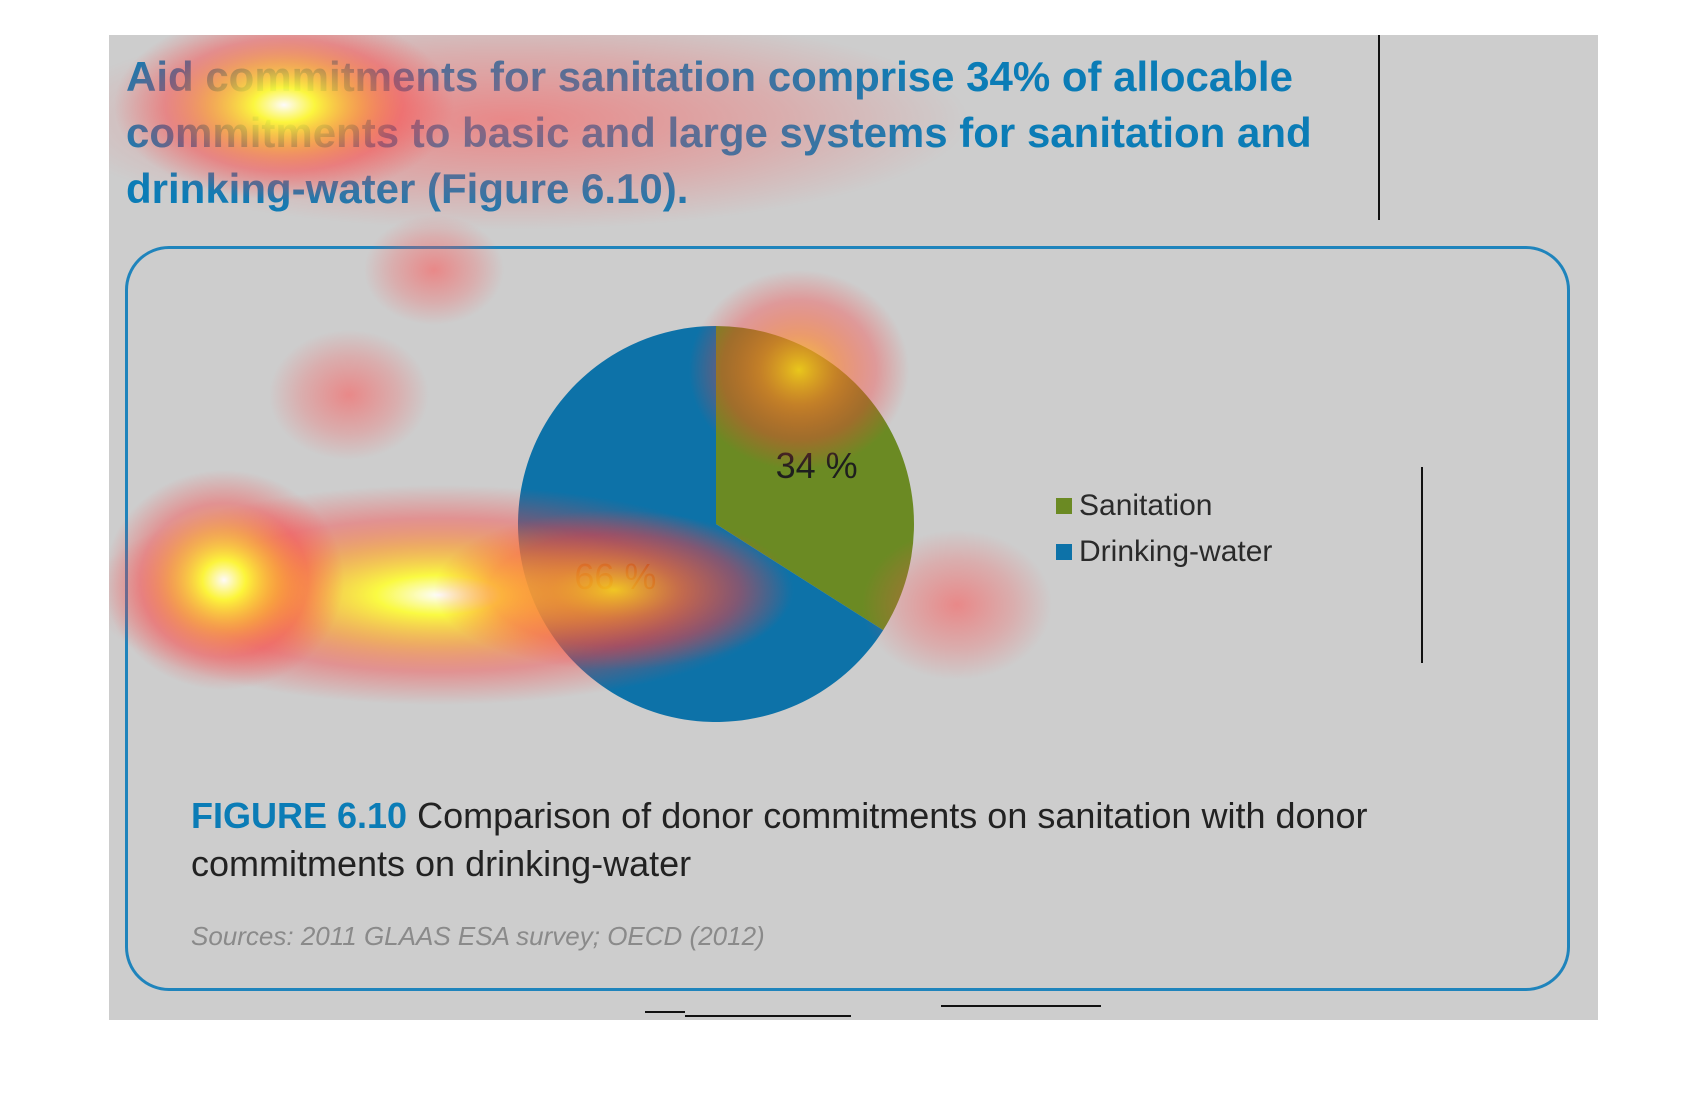 The image size is (1694, 1106). What do you see at coordinates (615, 576) in the screenshot?
I see `pie-label-drinking-water: 66 %` at bounding box center [615, 576].